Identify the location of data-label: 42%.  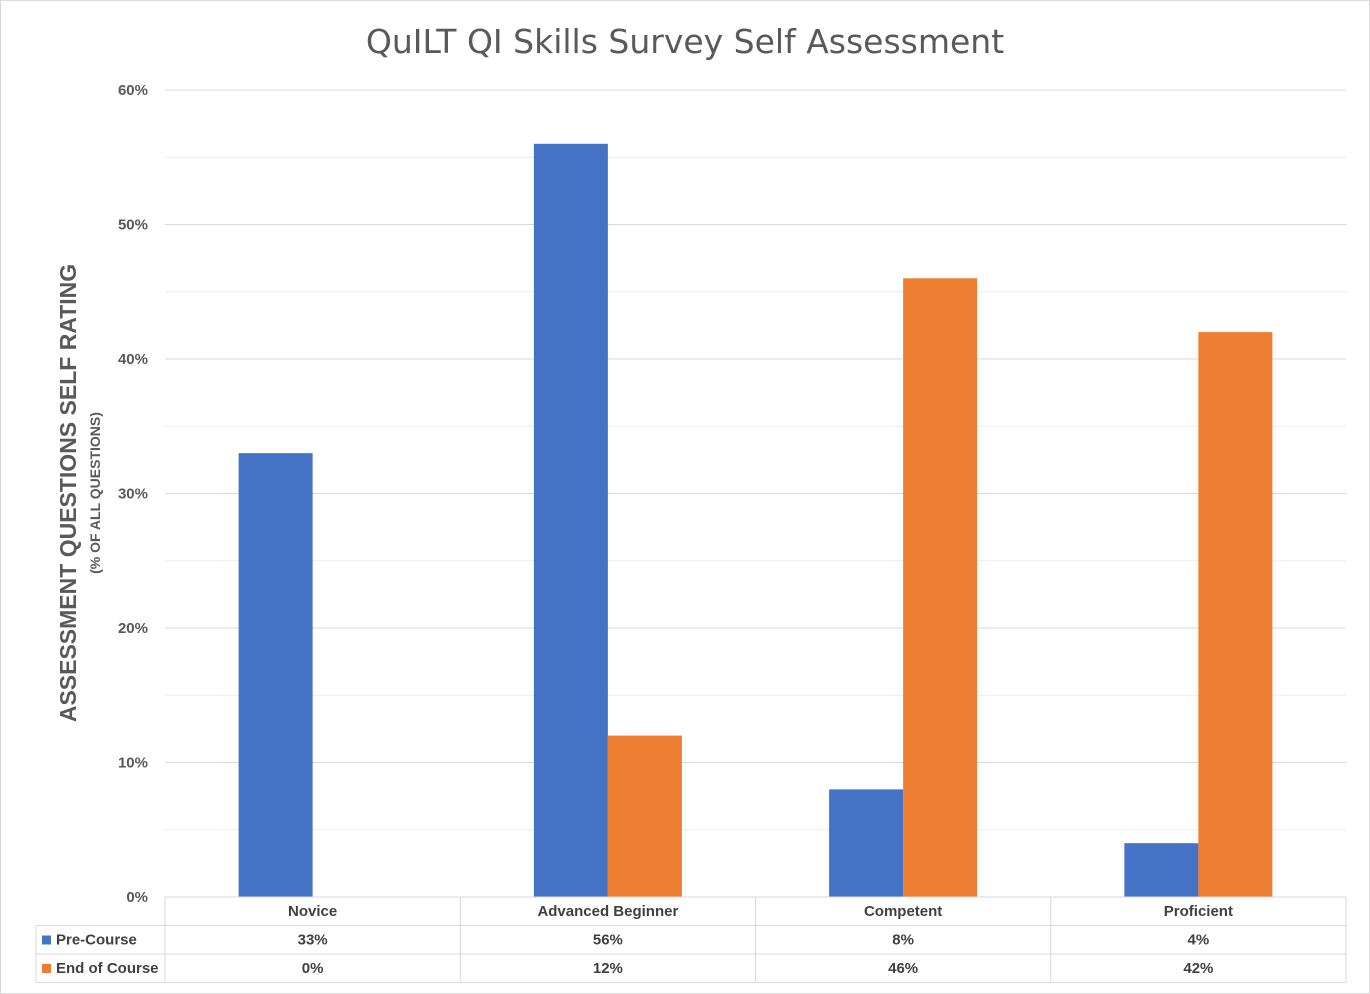
(1198, 968).